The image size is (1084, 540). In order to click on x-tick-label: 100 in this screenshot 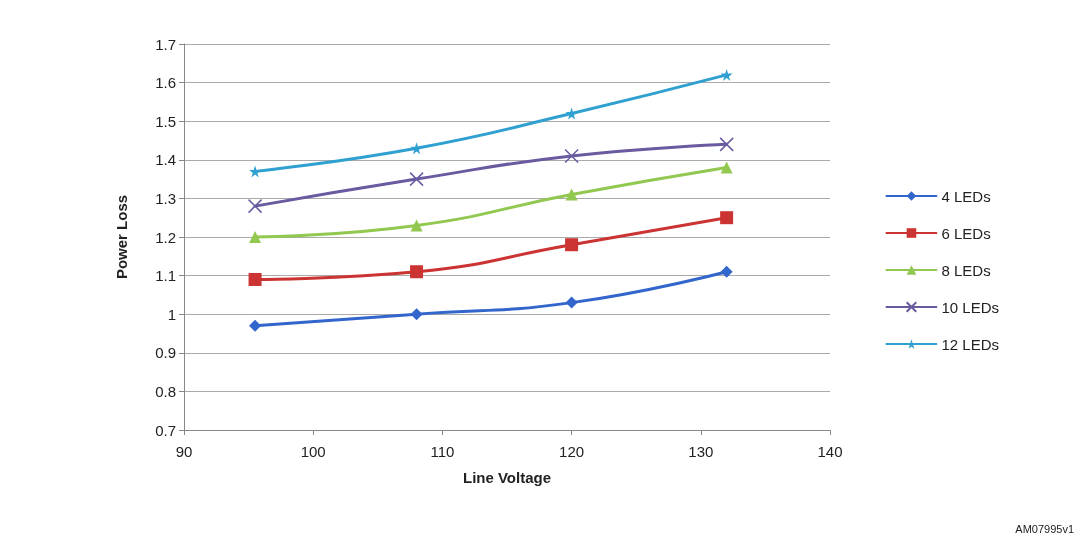, I will do `click(313, 451)`.